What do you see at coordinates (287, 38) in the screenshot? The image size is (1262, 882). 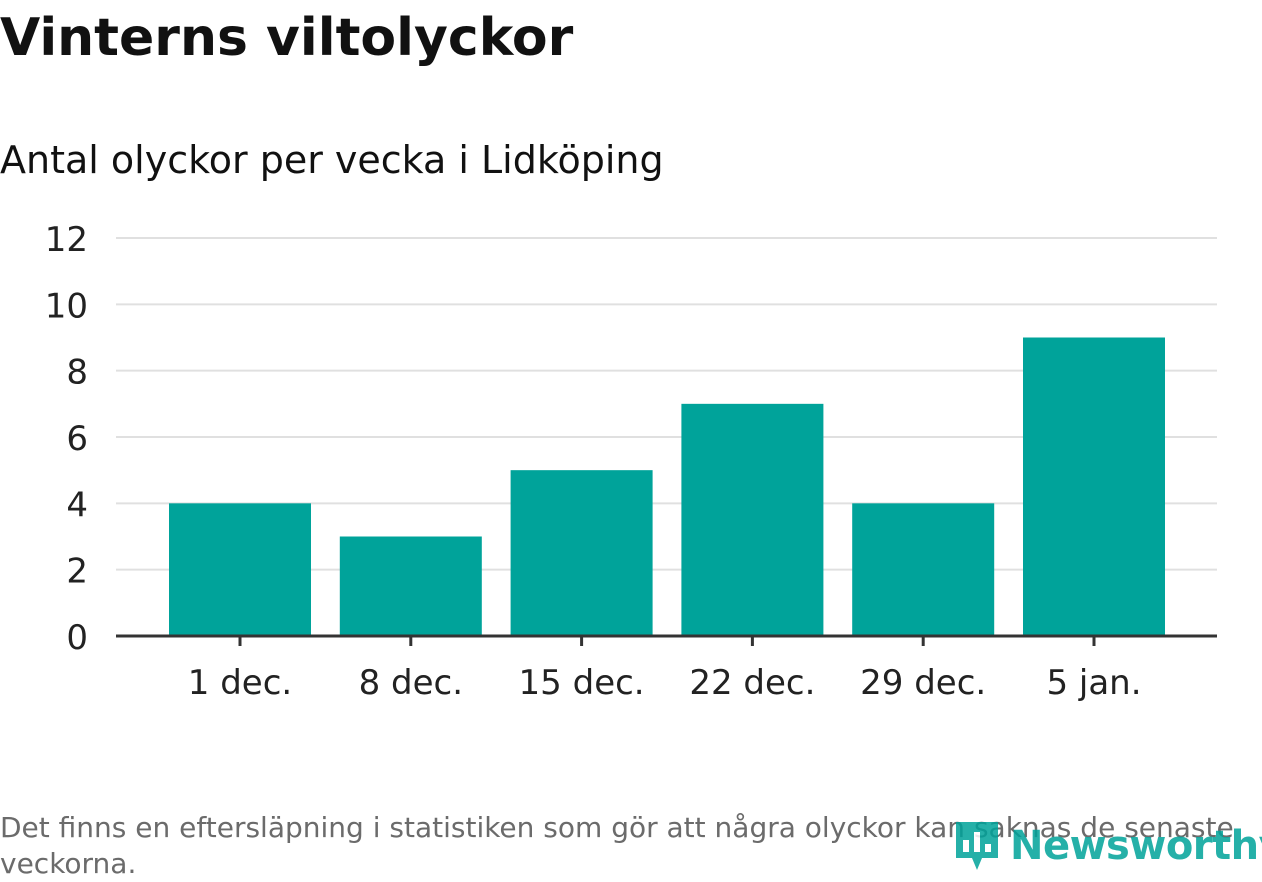 I see `chart-title: Vinterns viltolyckor` at bounding box center [287, 38].